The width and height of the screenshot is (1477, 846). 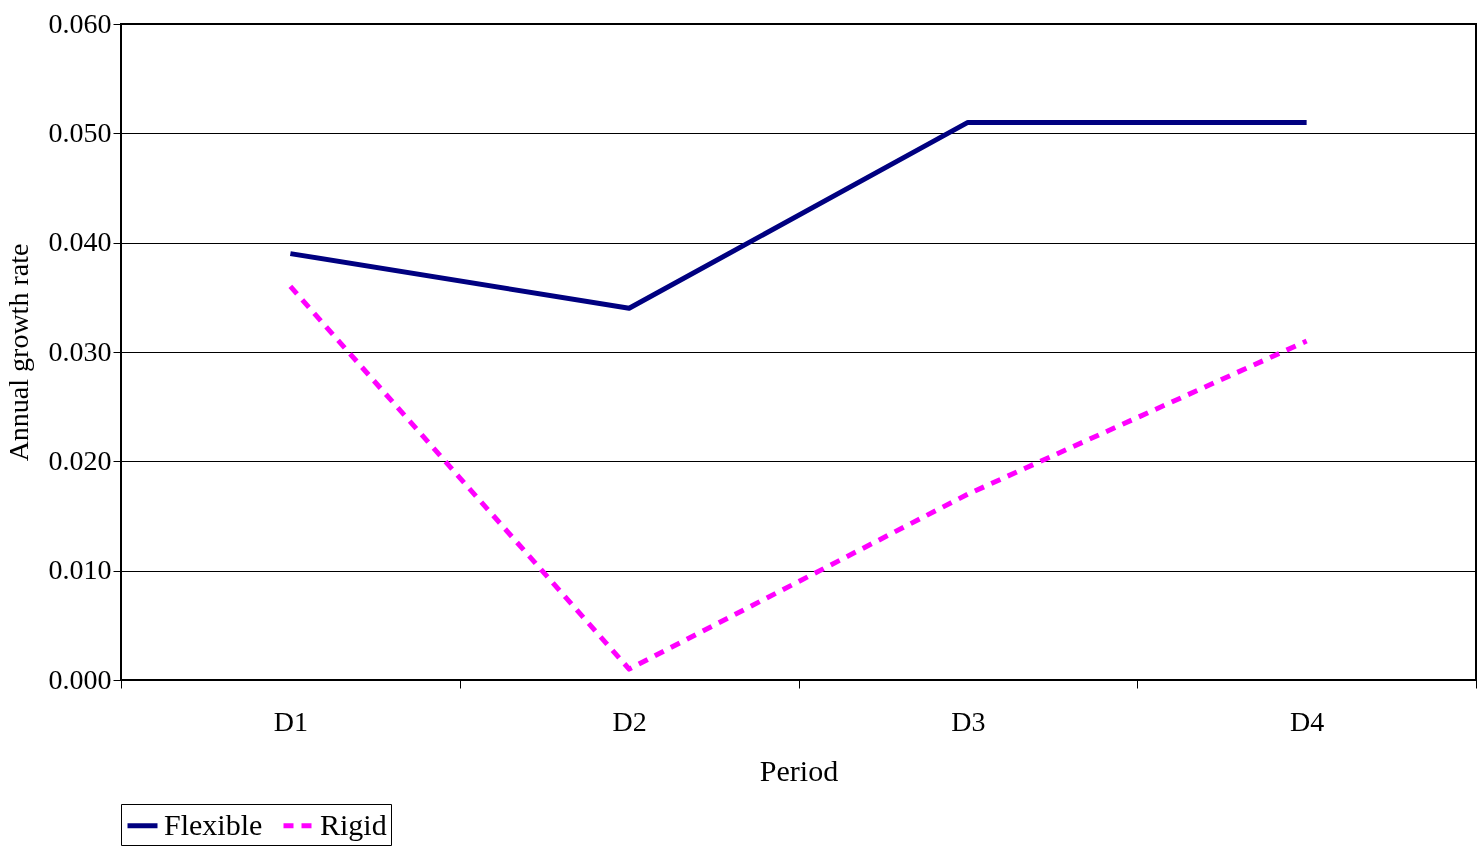 What do you see at coordinates (80, 242) in the screenshot?
I see `y-tick-label: 0.040` at bounding box center [80, 242].